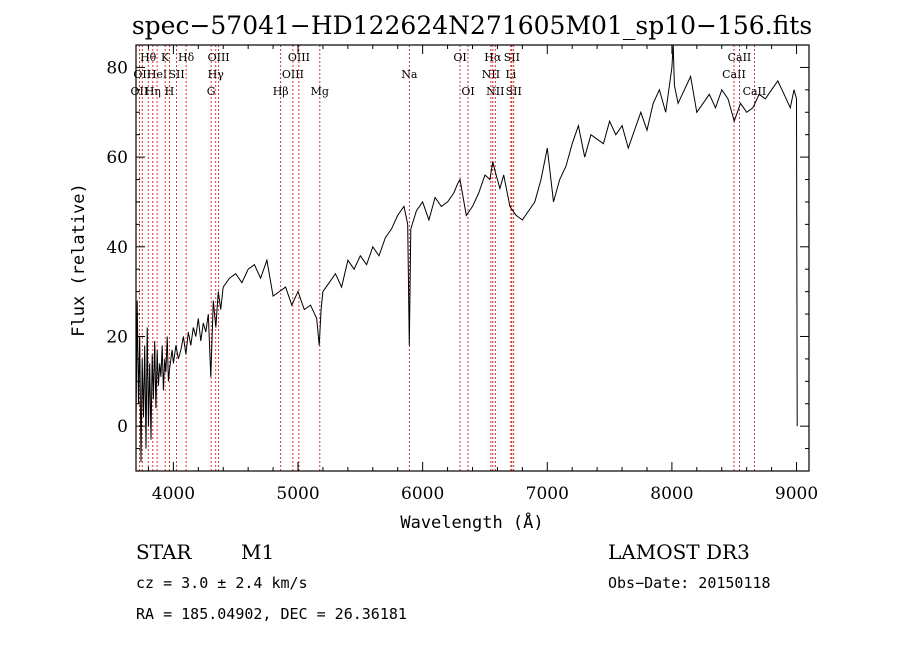 Image resolution: width=900 pixels, height=649 pixels. I want to click on line-marker-label: K, so click(165, 57).